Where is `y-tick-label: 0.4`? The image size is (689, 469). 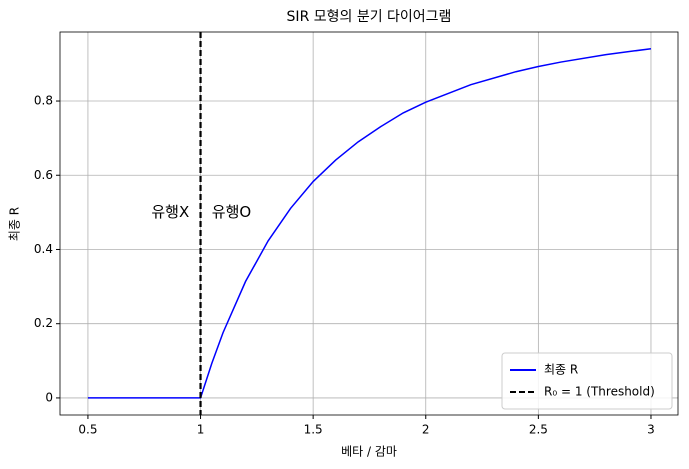 y-tick-label: 0.4 is located at coordinates (43, 249).